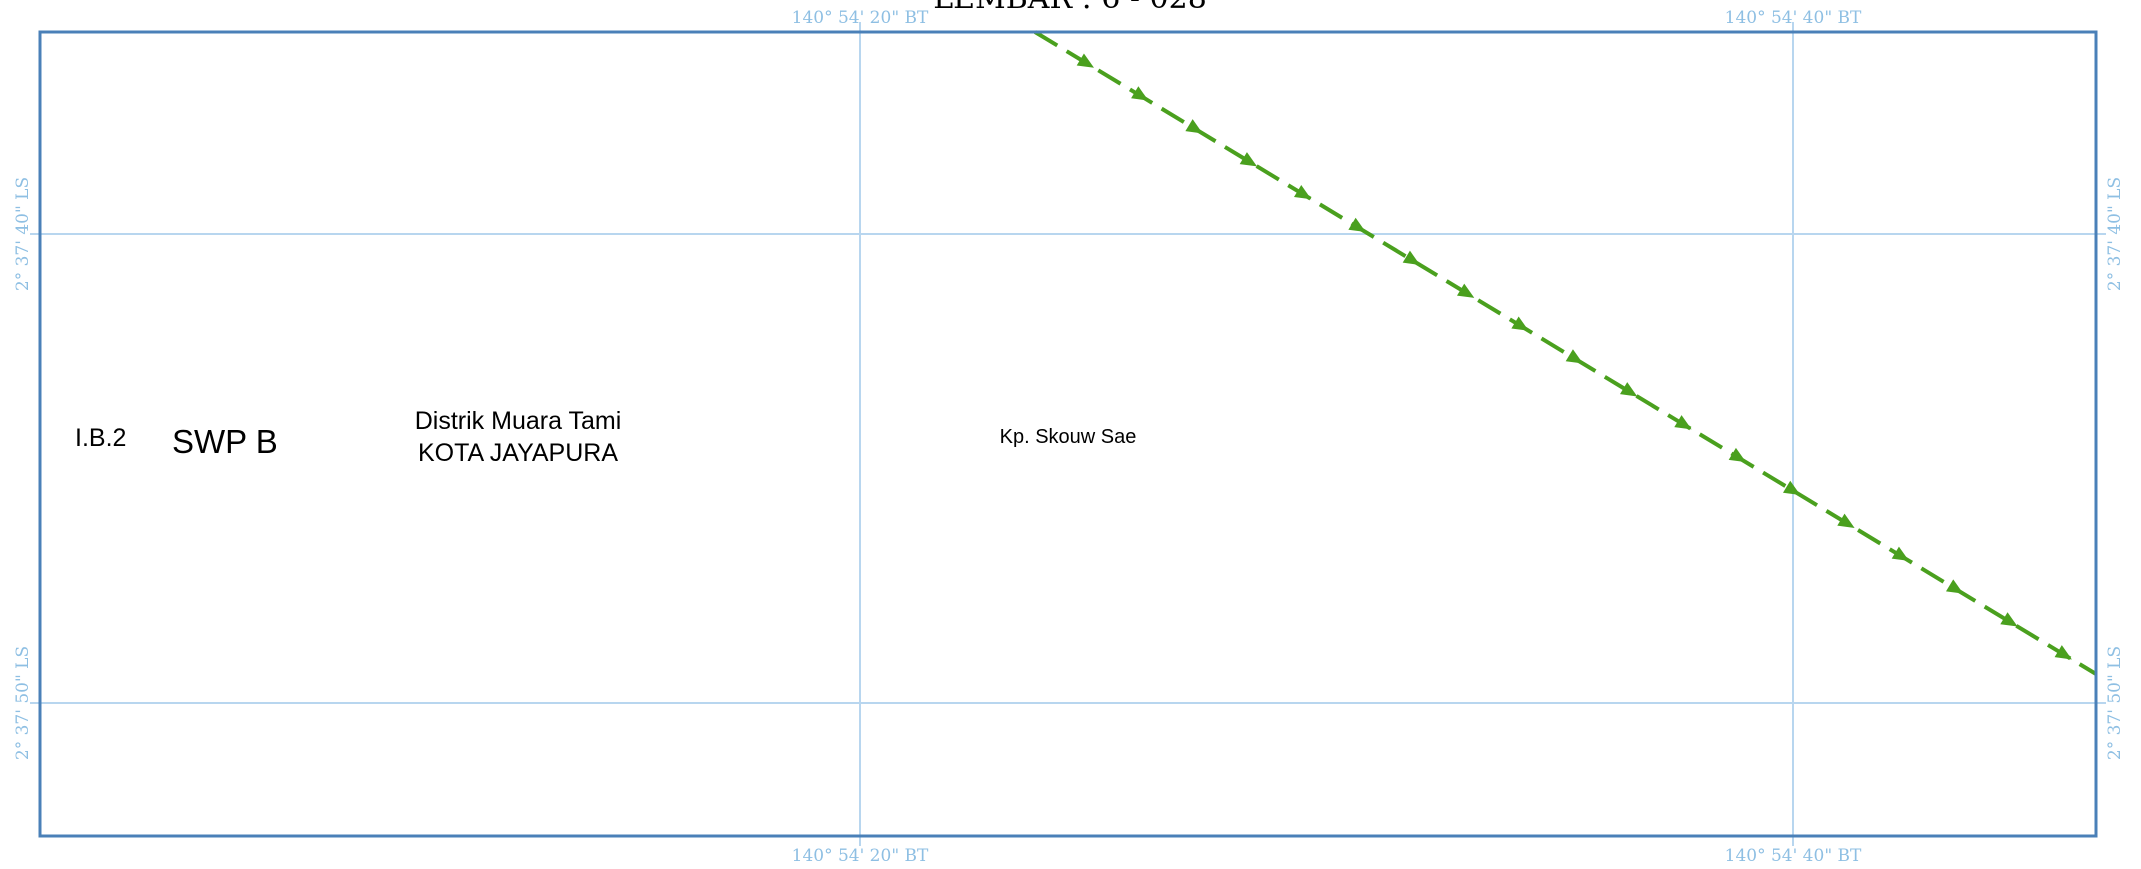 The width and height of the screenshot is (2141, 869). What do you see at coordinates (2115, 703) in the screenshot?
I see `coord-lat-right-bottom: 2° 37' 50" LS` at bounding box center [2115, 703].